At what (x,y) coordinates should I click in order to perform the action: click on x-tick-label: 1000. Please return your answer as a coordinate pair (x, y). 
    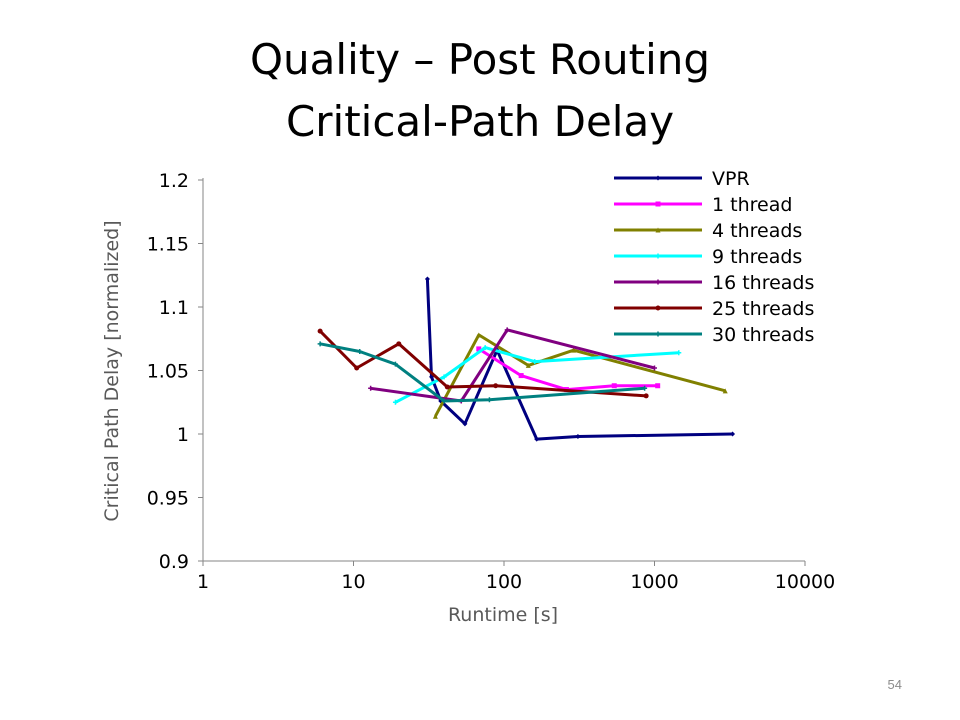
    Looking at the image, I should click on (654, 582).